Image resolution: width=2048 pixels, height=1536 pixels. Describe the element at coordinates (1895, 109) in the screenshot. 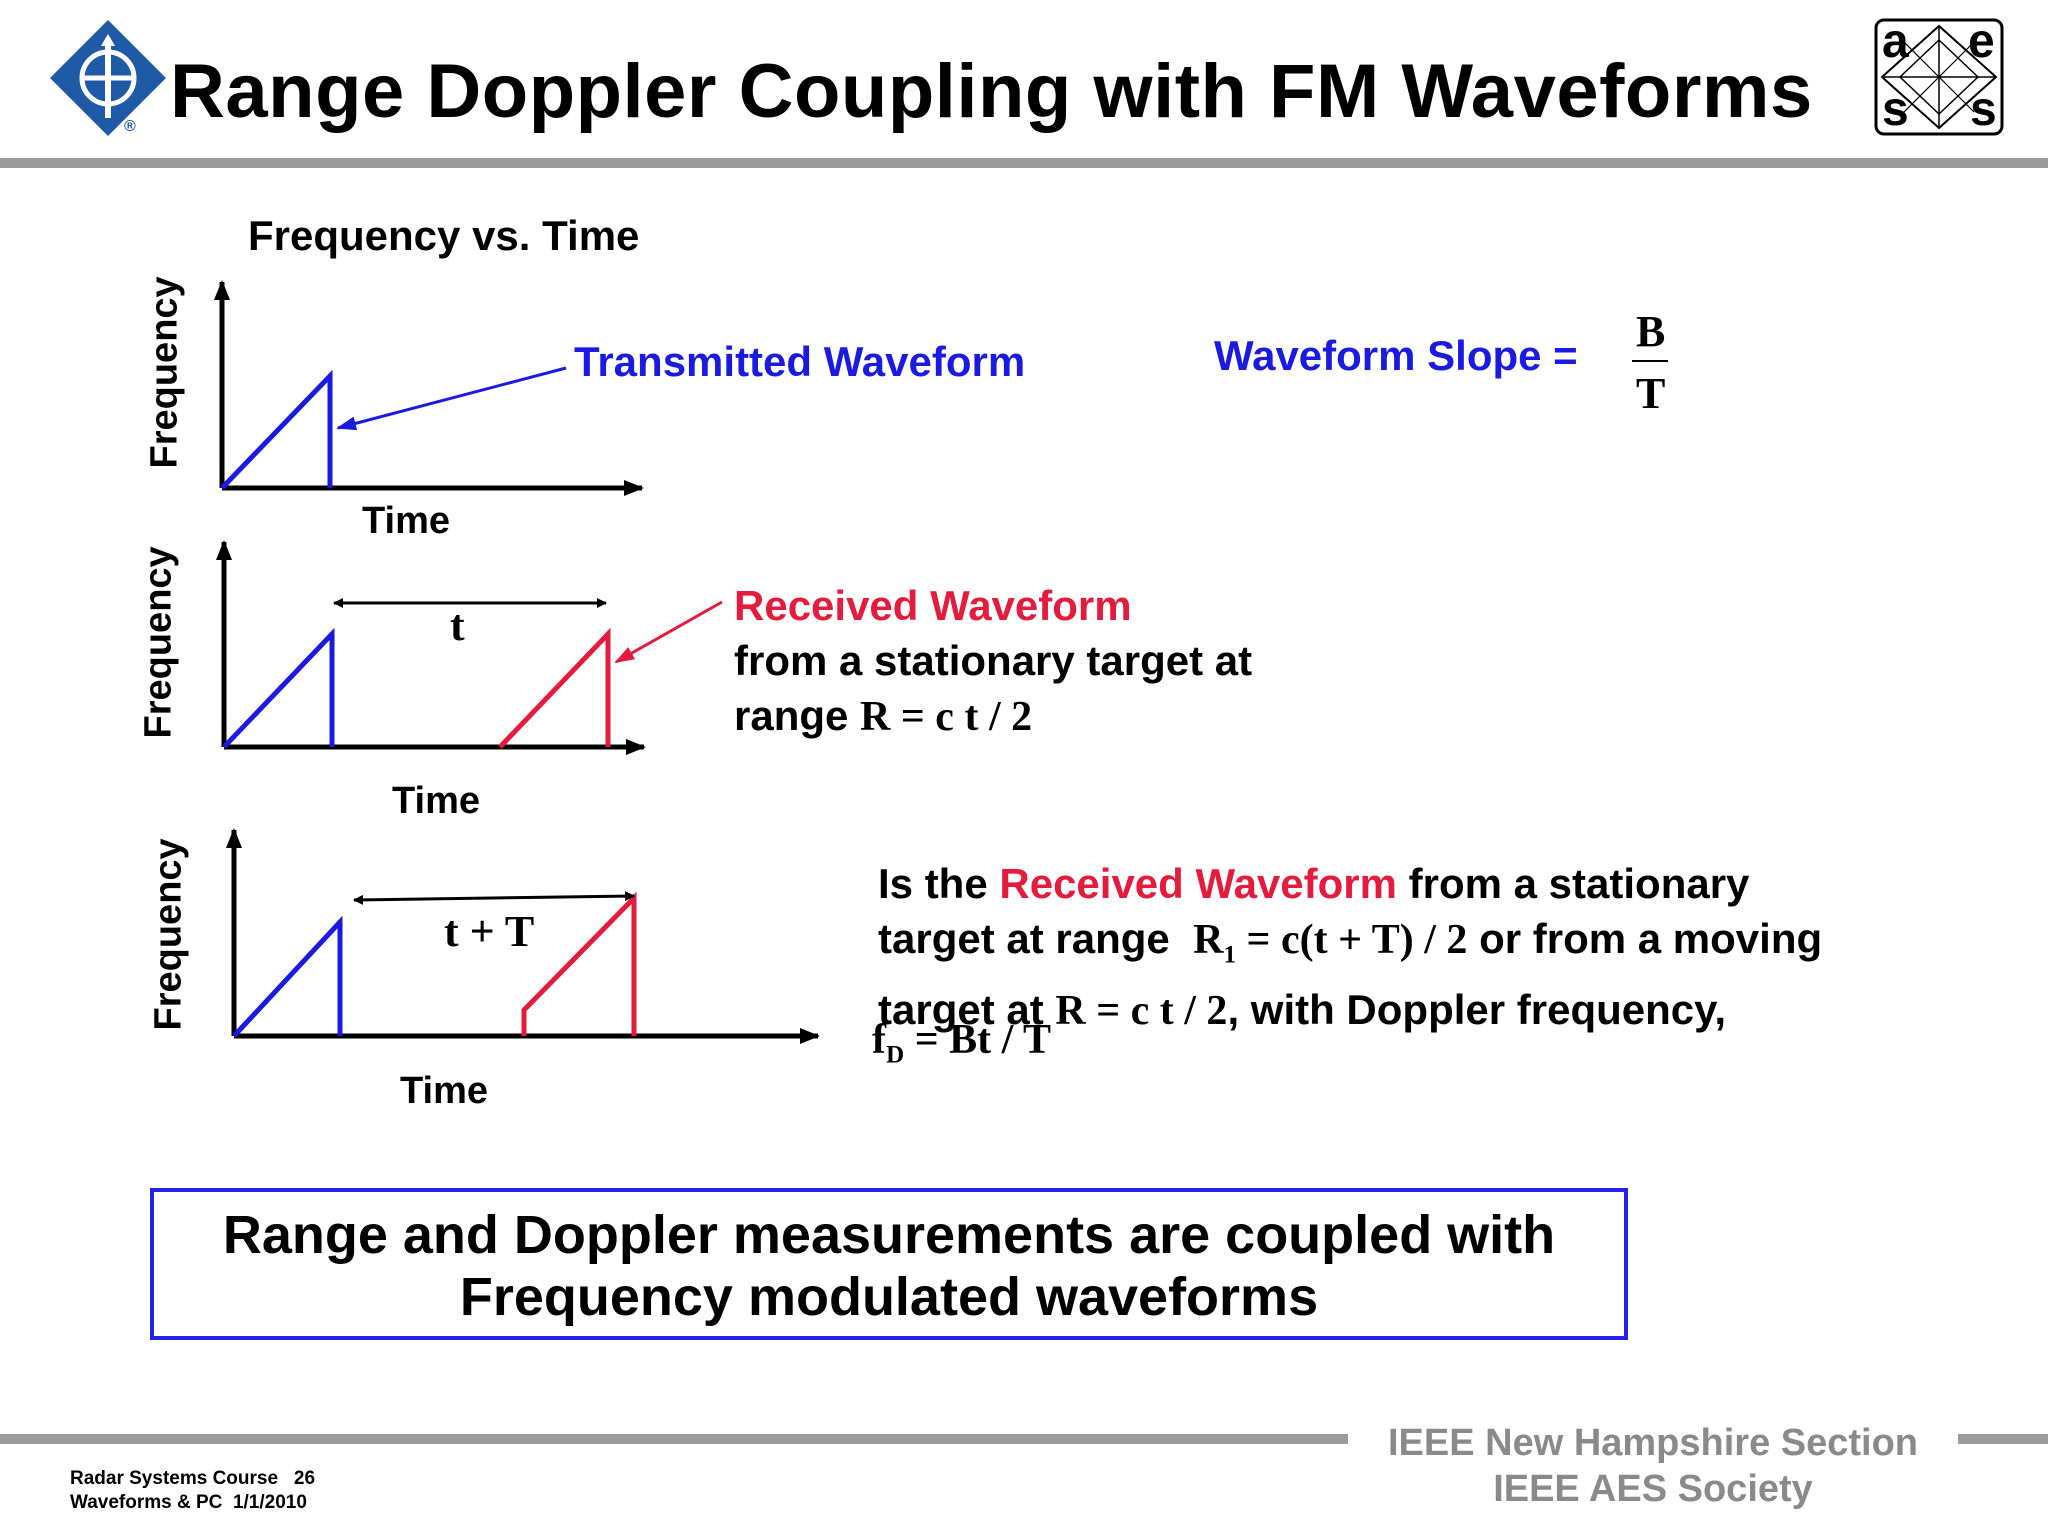

I see `aes-letter-s1: s` at that location.